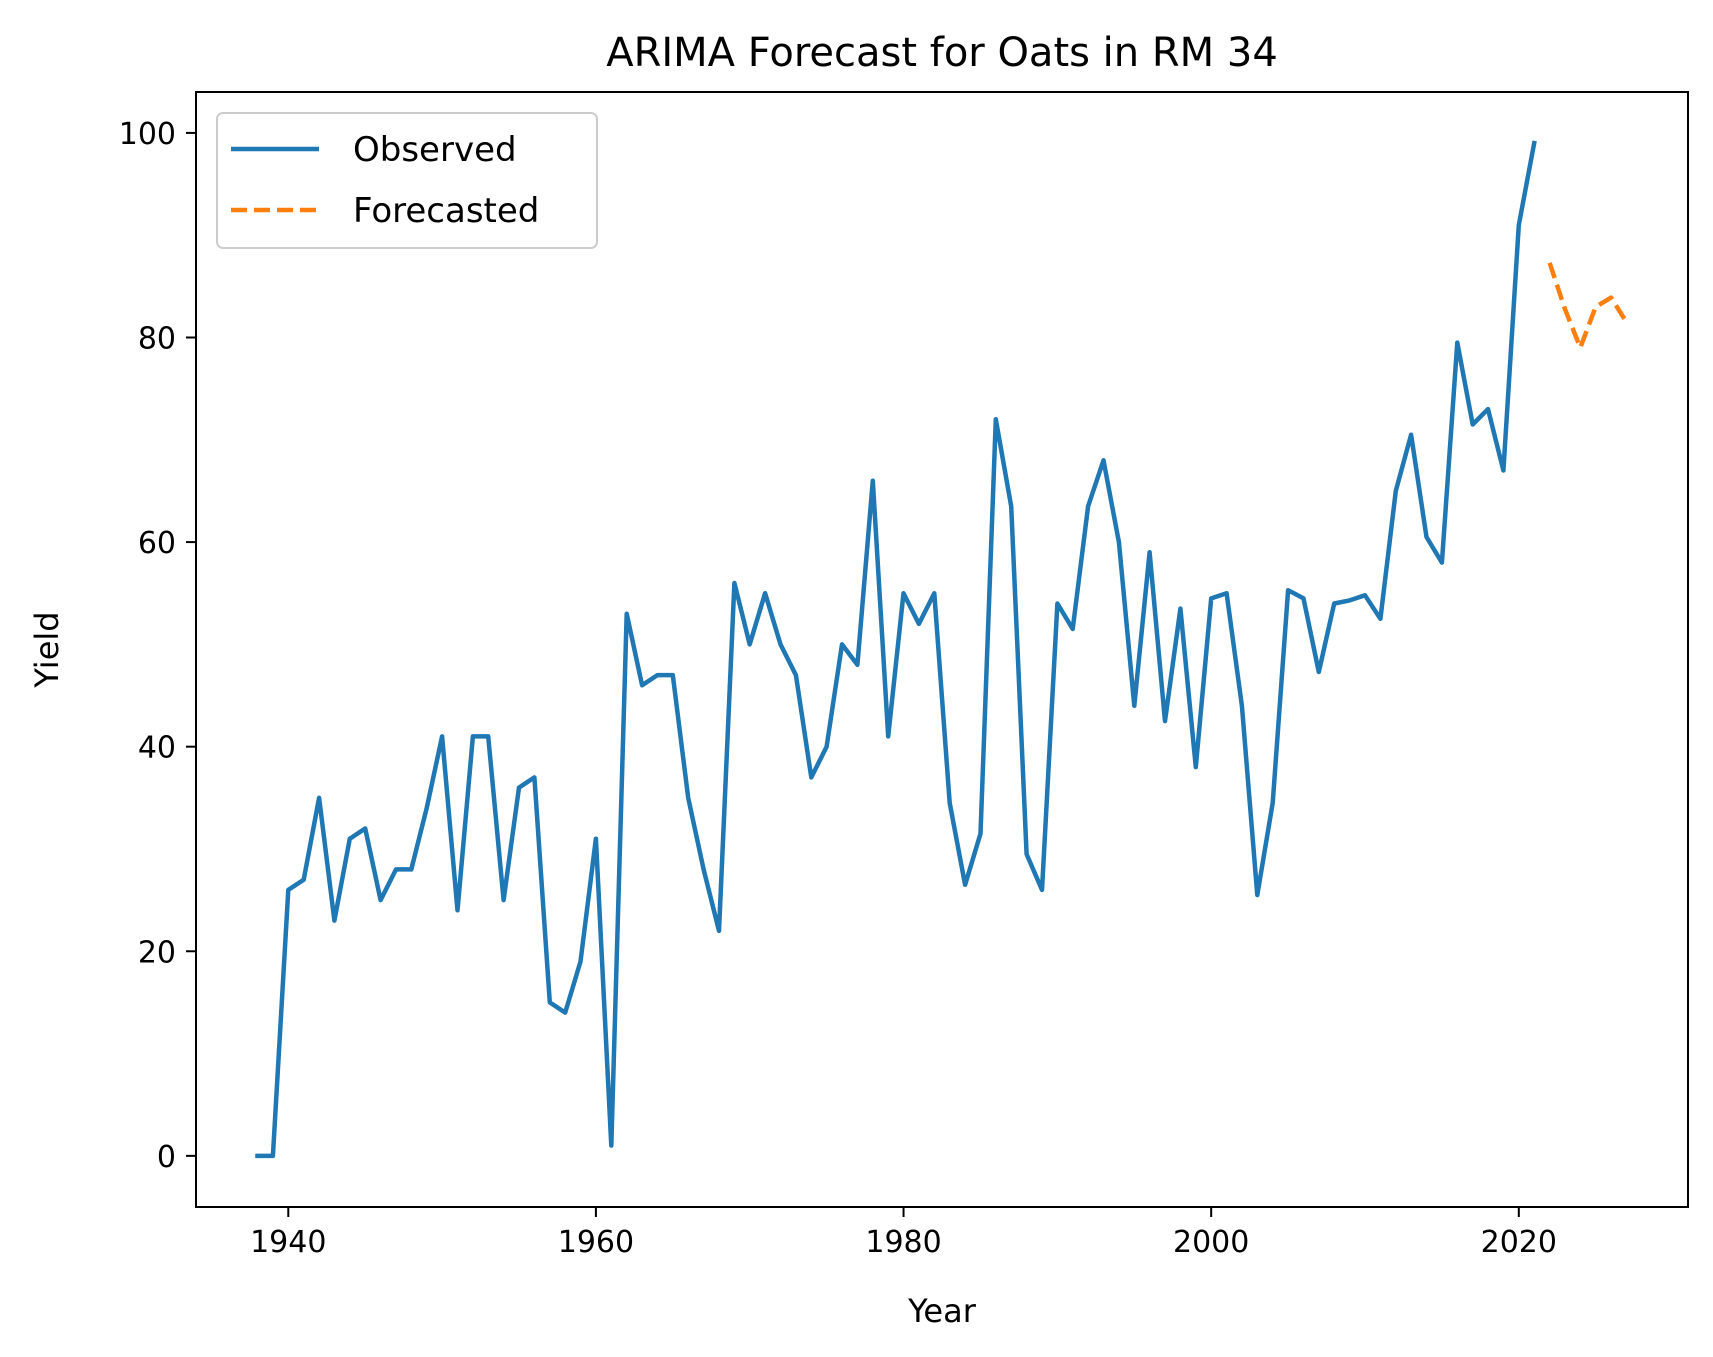 This screenshot has width=1713, height=1357. Describe the element at coordinates (1588, 306) in the screenshot. I see `series-line-forecasted` at that location.